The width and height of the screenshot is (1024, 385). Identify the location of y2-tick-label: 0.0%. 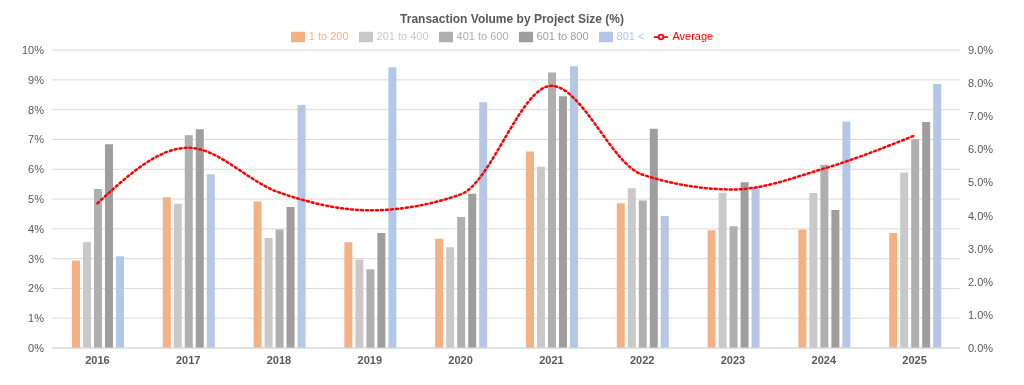
(981, 347).